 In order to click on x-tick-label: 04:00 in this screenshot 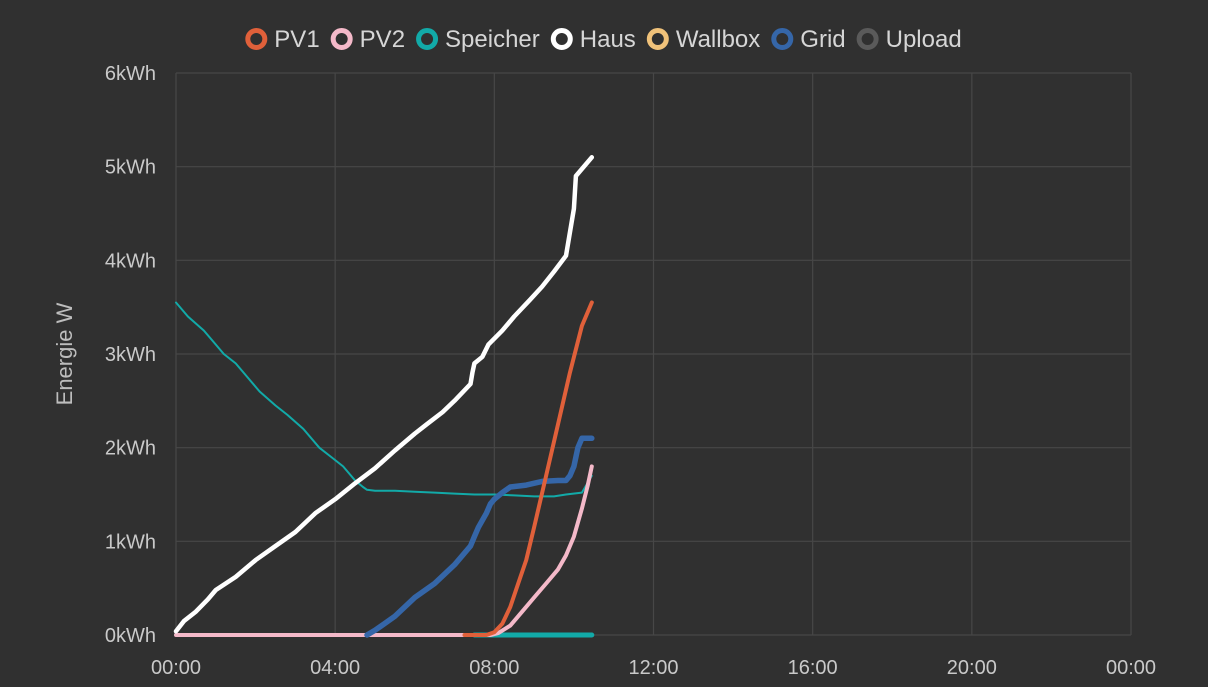, I will do `click(335, 668)`.